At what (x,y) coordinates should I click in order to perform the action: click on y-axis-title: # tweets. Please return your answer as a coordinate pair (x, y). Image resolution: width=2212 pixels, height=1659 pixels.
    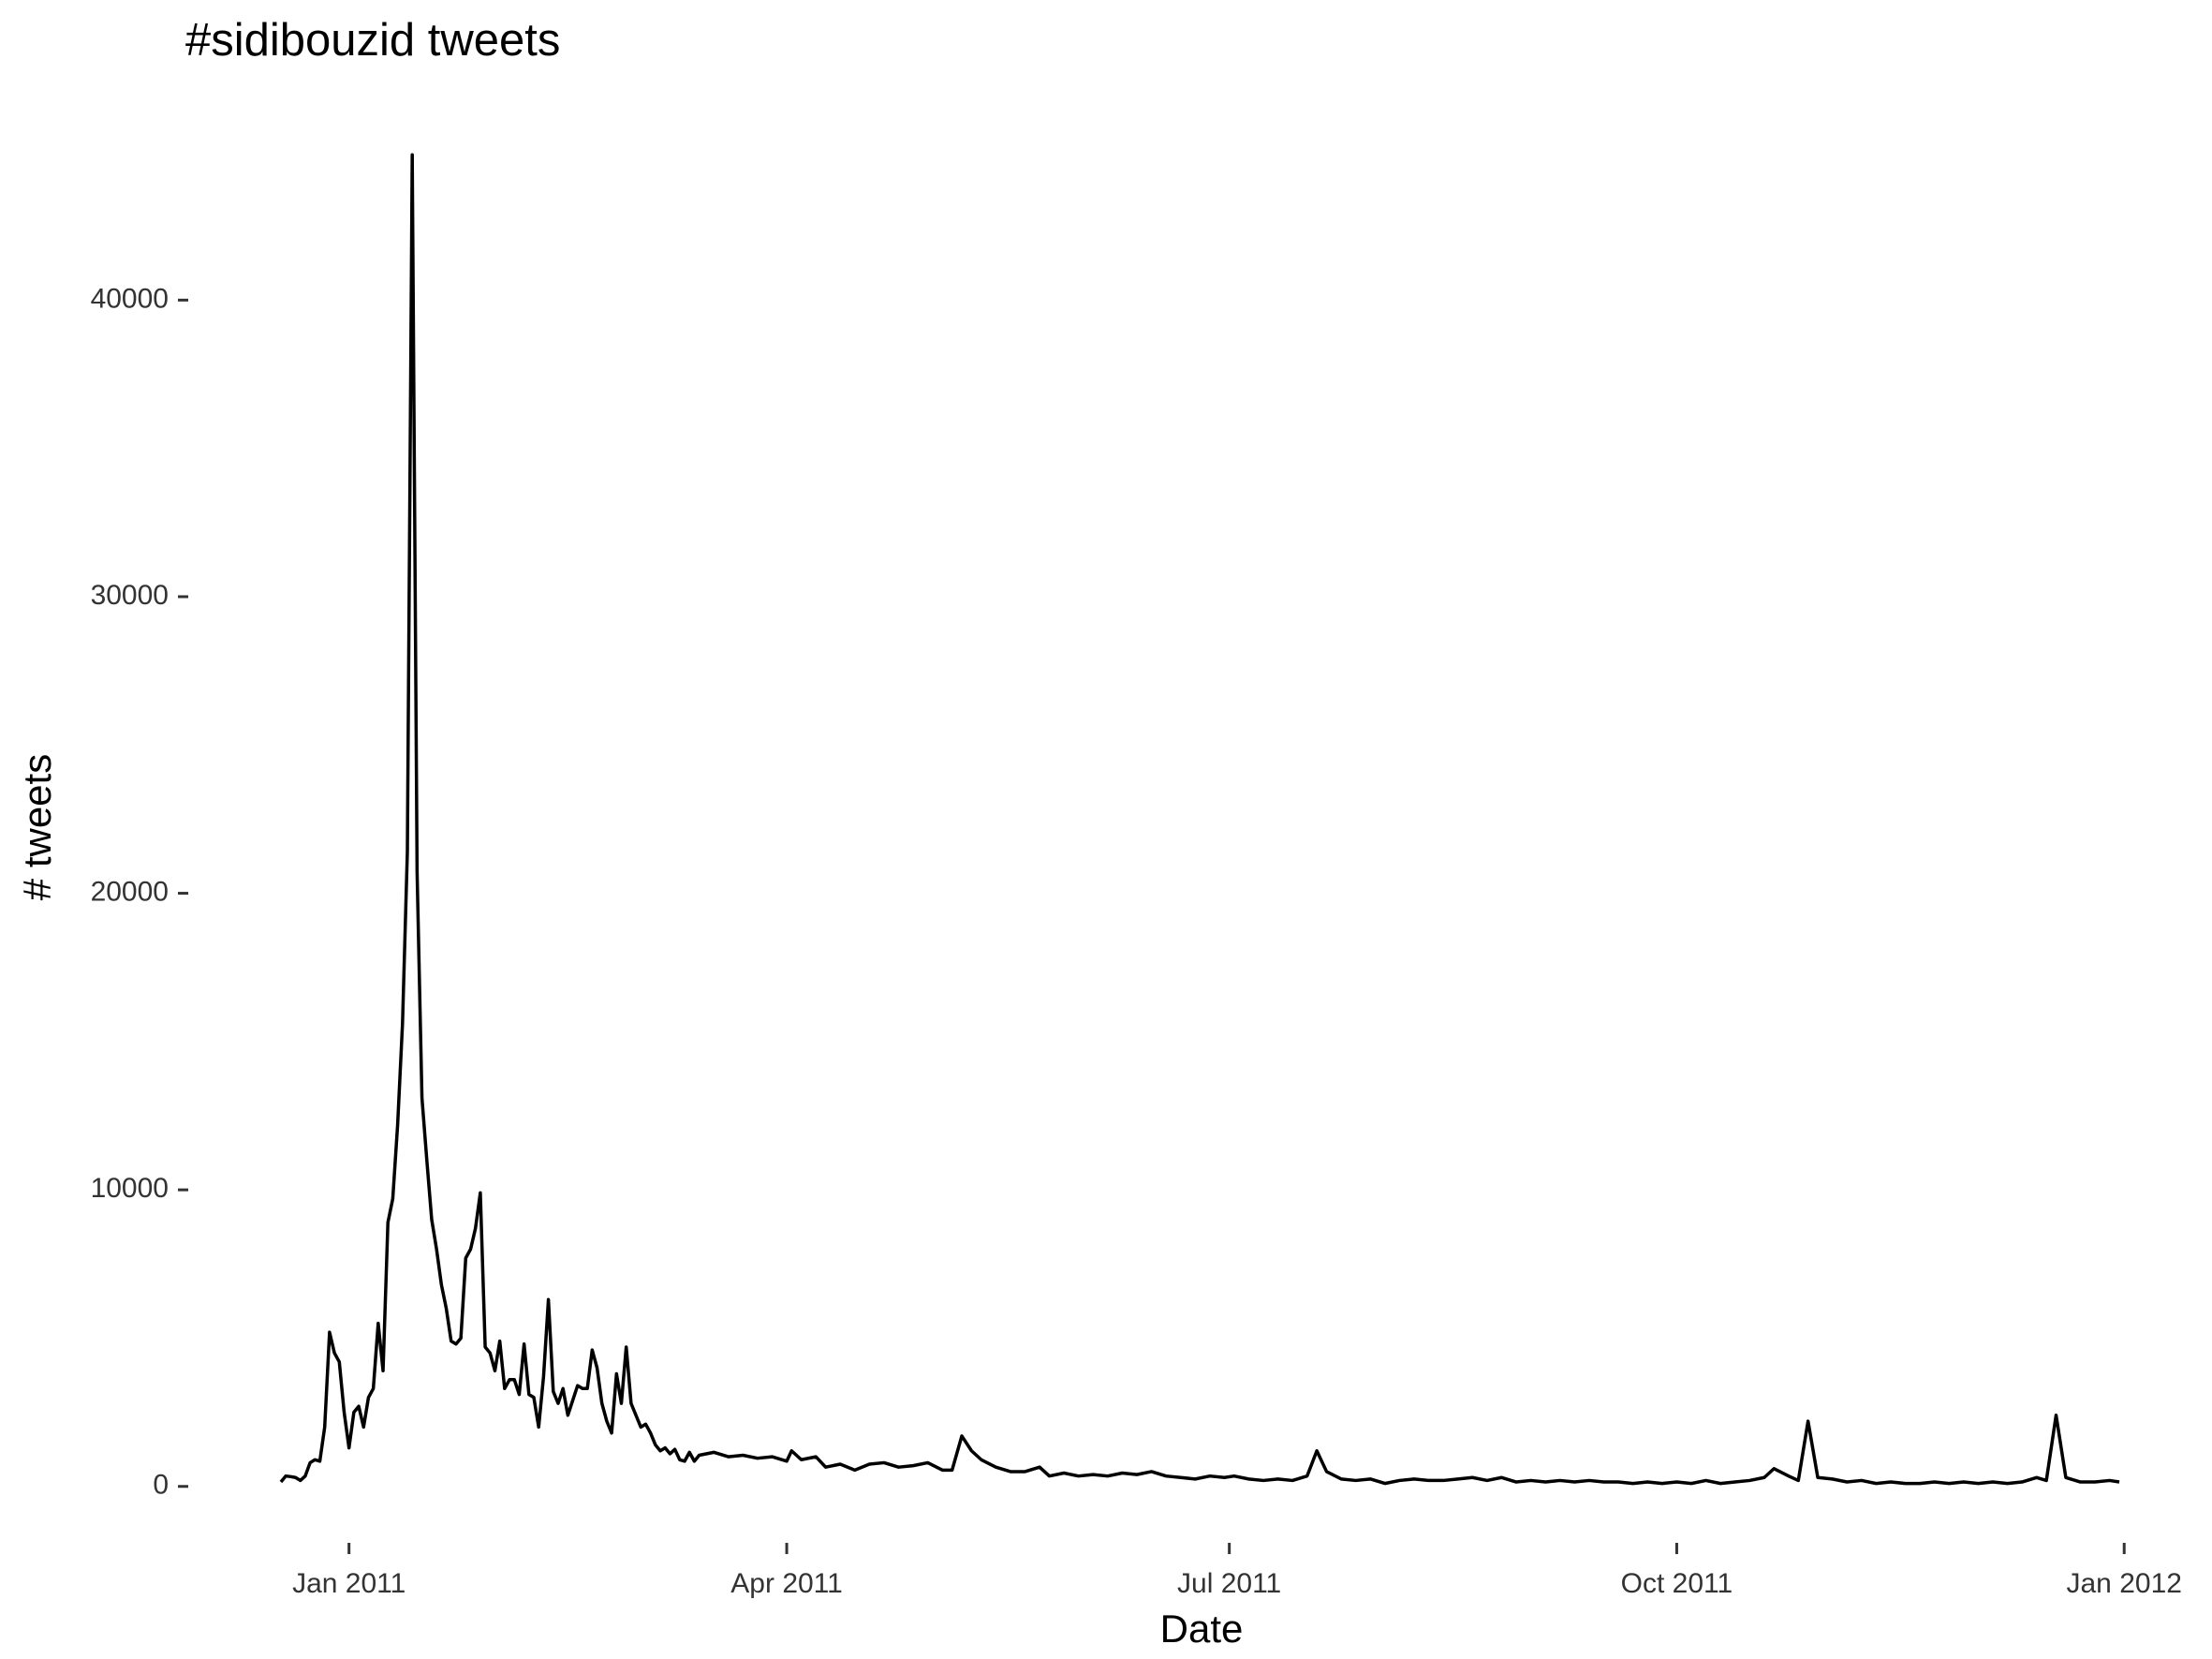
    Looking at the image, I should click on (37, 827).